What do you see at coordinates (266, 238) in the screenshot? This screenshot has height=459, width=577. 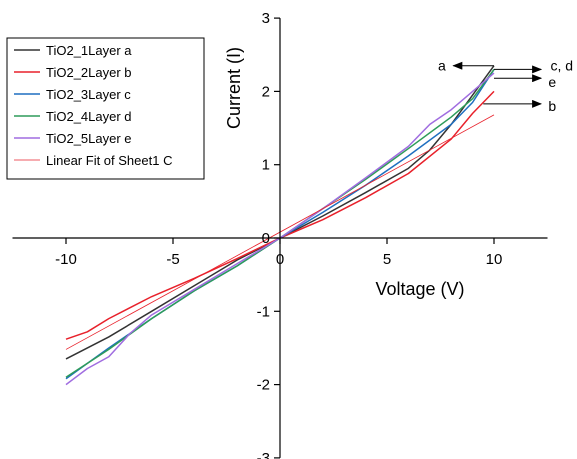 I see `y-tick-label: 0` at bounding box center [266, 238].